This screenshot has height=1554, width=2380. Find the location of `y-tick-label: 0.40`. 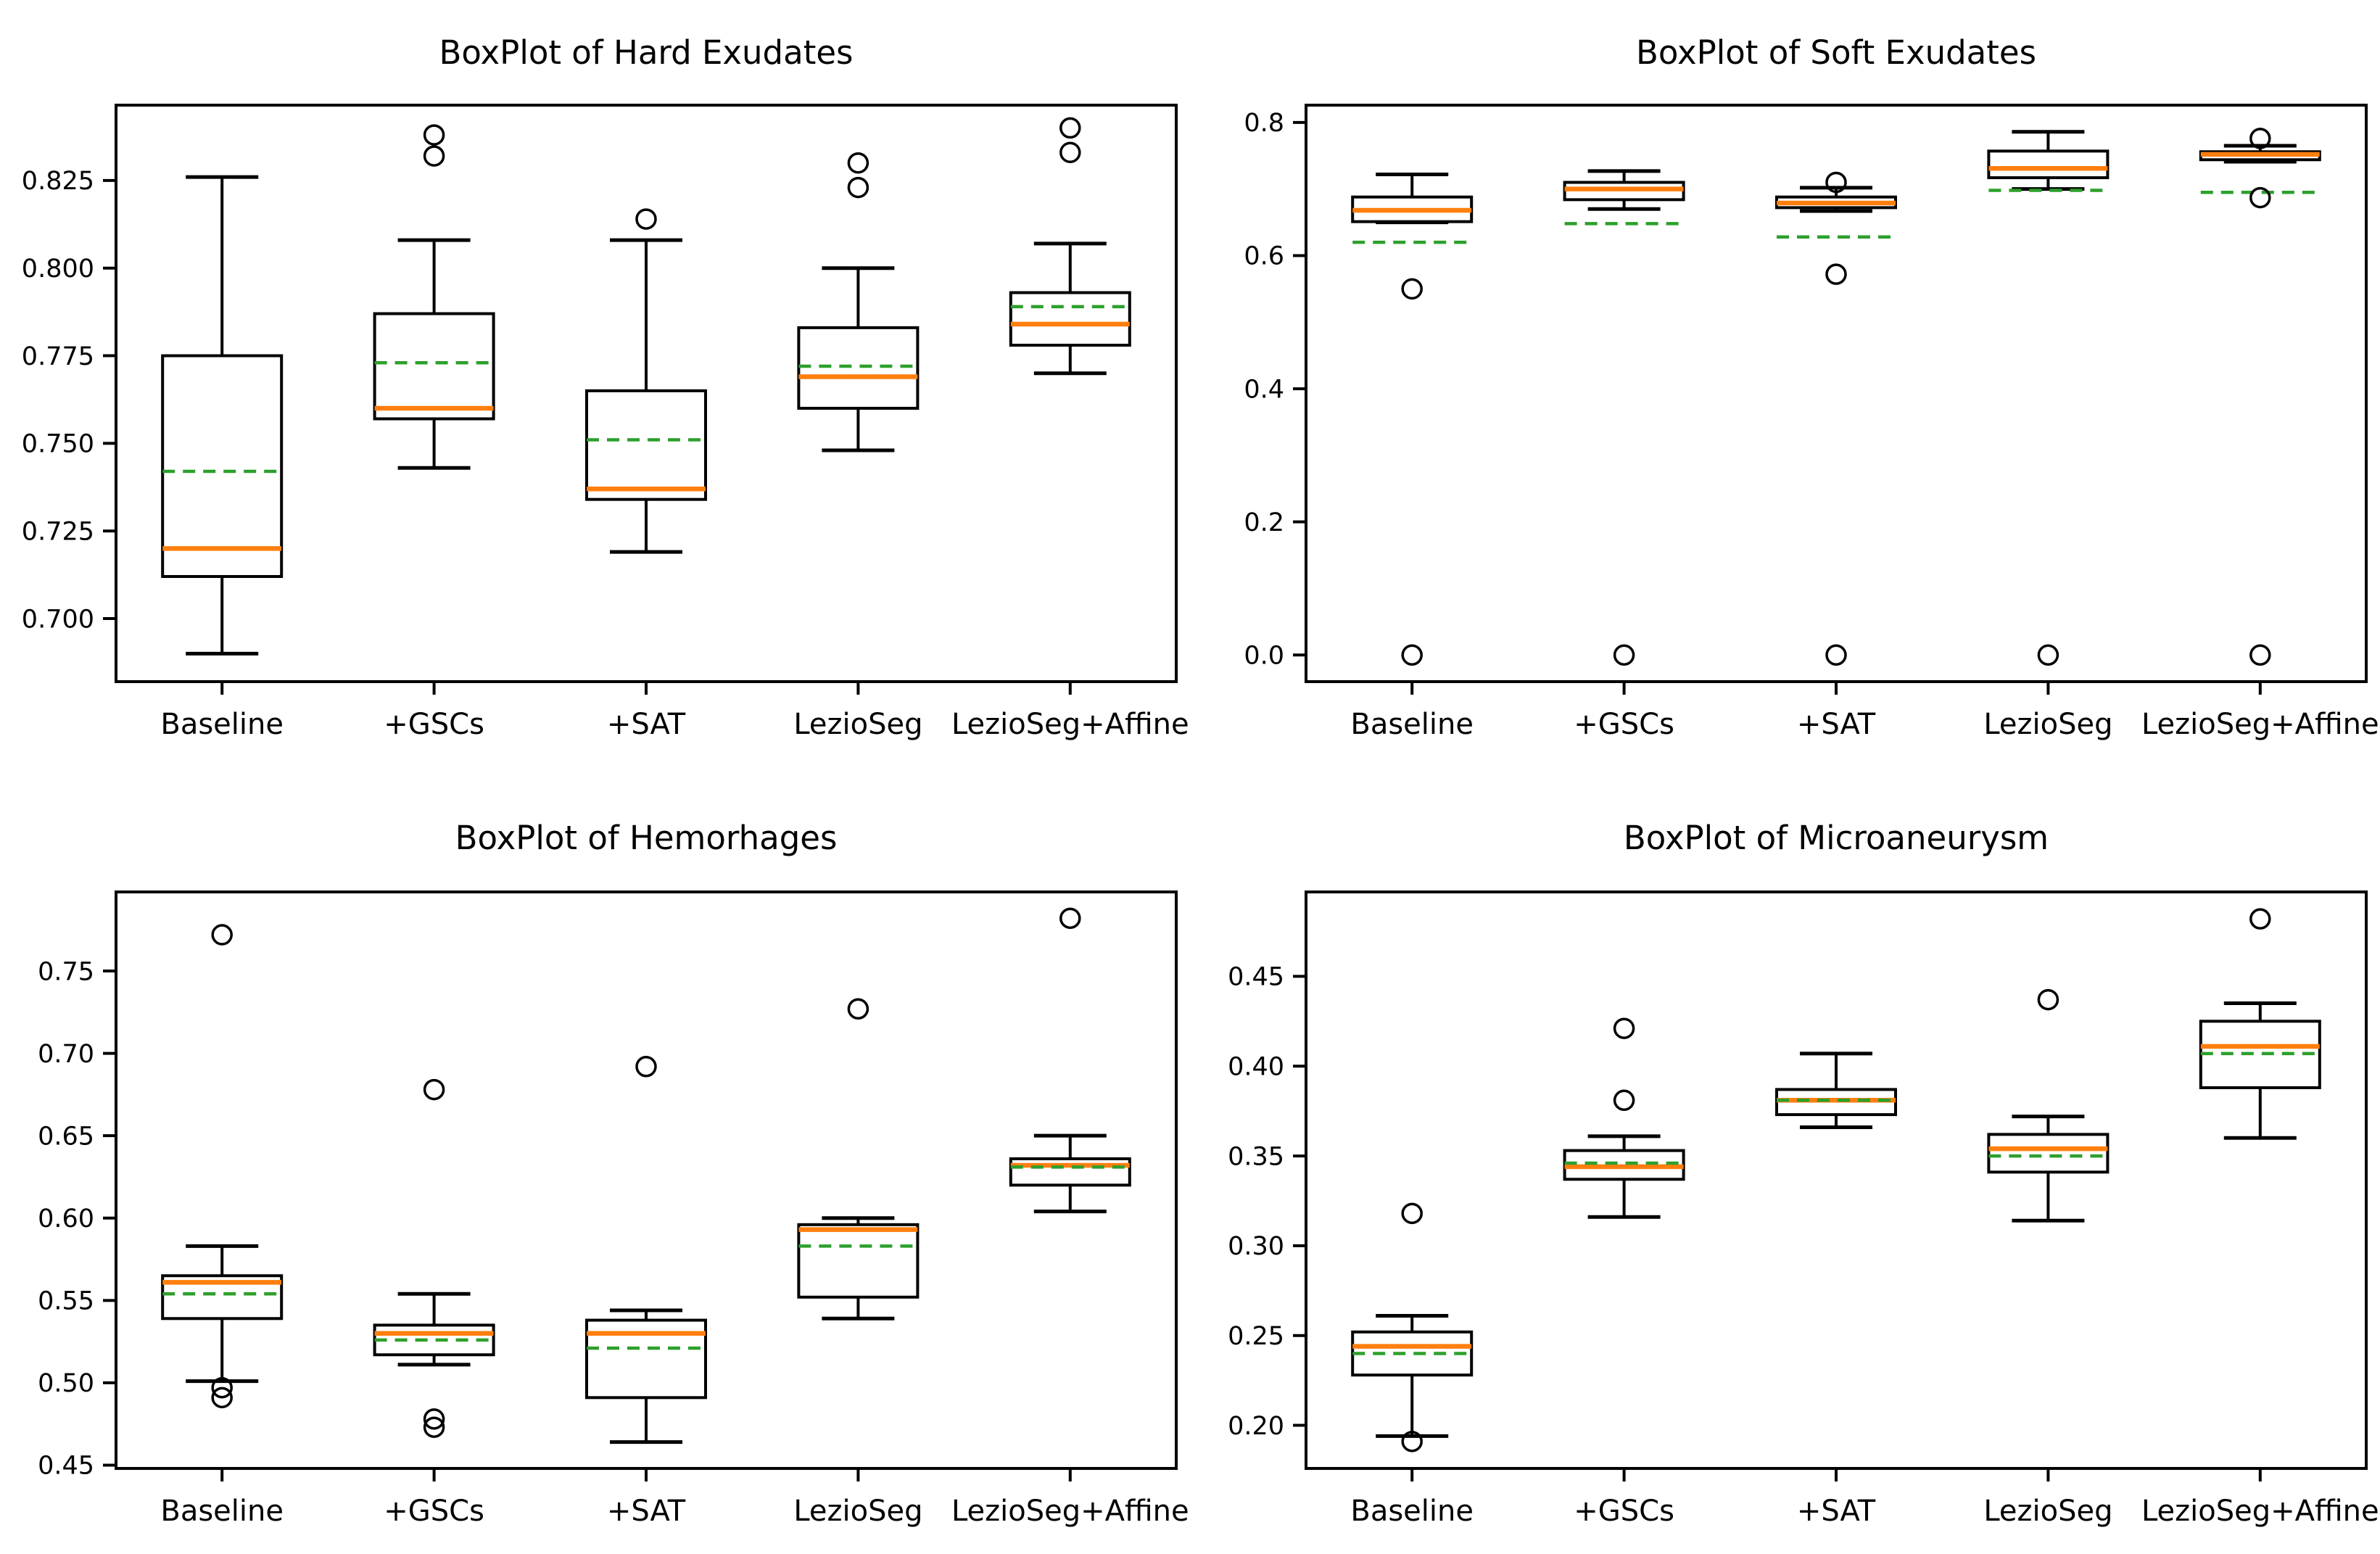

y-tick-label: 0.40 is located at coordinates (1256, 1066).